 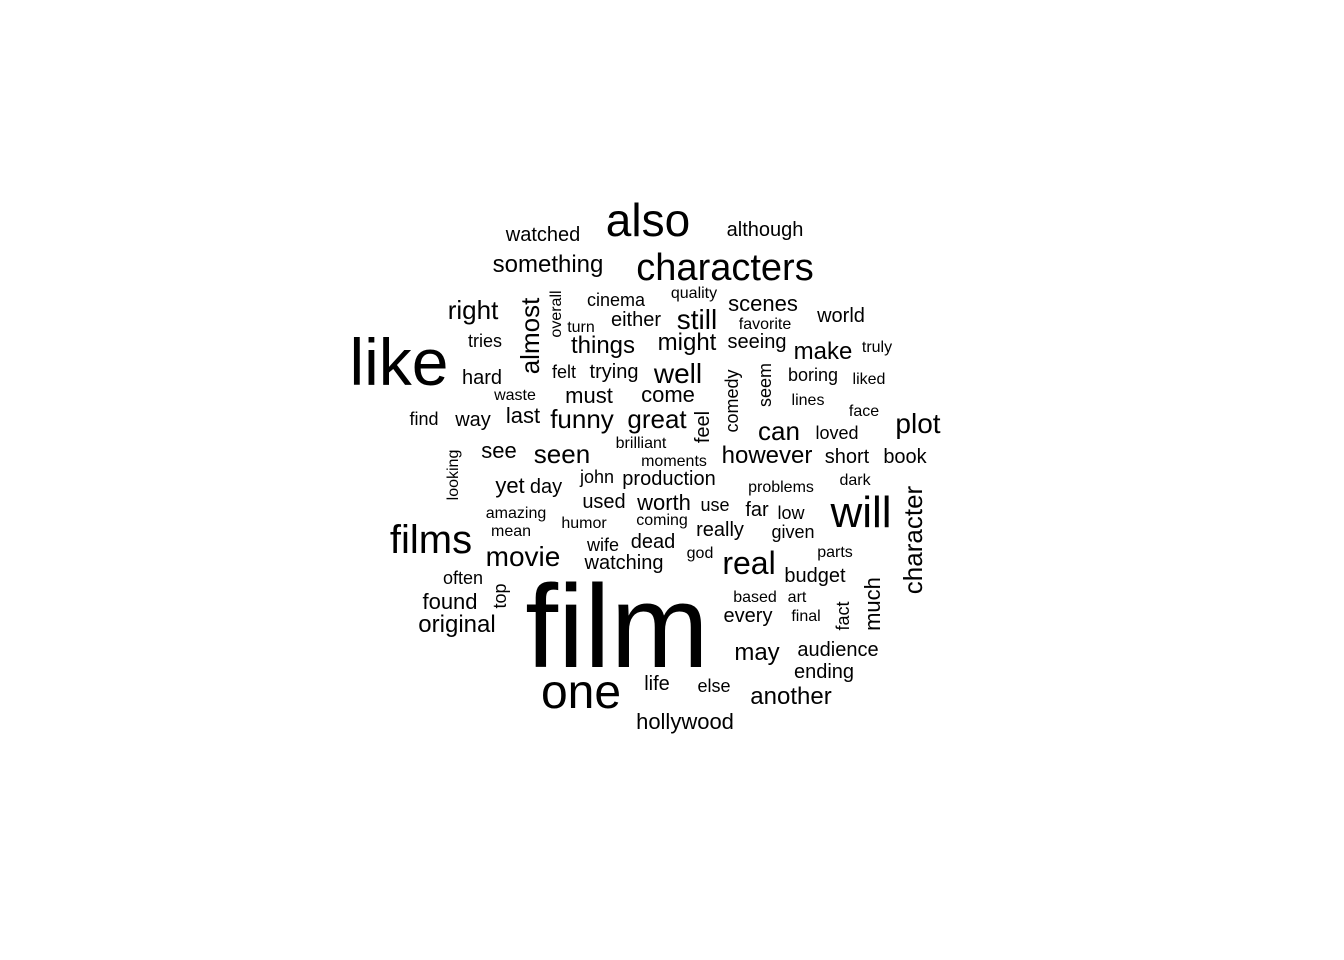 I want to click on word-favorite: favorite, so click(x=765, y=324).